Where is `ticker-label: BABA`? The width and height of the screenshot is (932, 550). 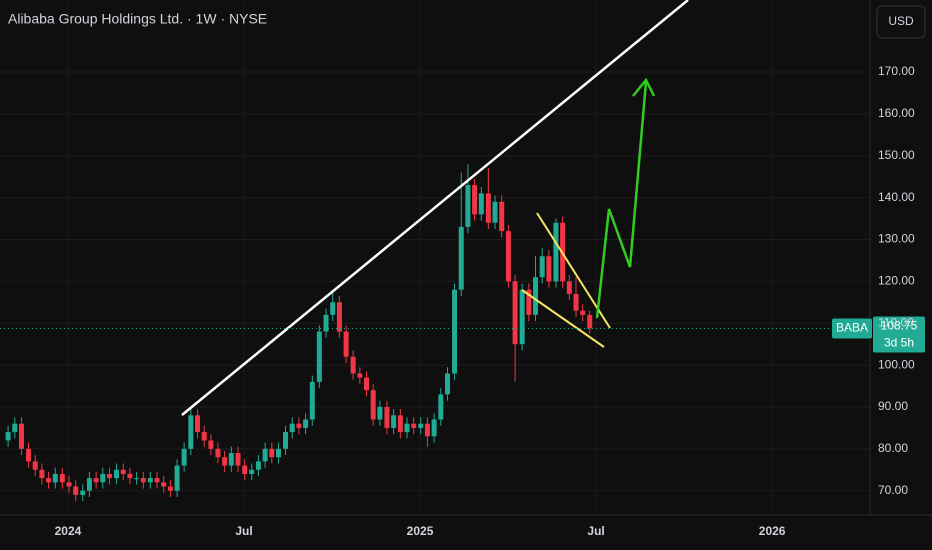
ticker-label: BABA is located at coordinates (852, 328).